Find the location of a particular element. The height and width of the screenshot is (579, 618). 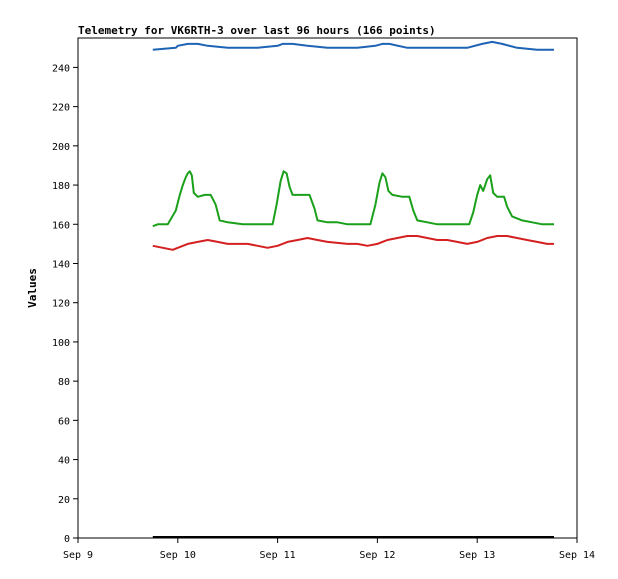

y-tick-label: 140 is located at coordinates (61, 264).